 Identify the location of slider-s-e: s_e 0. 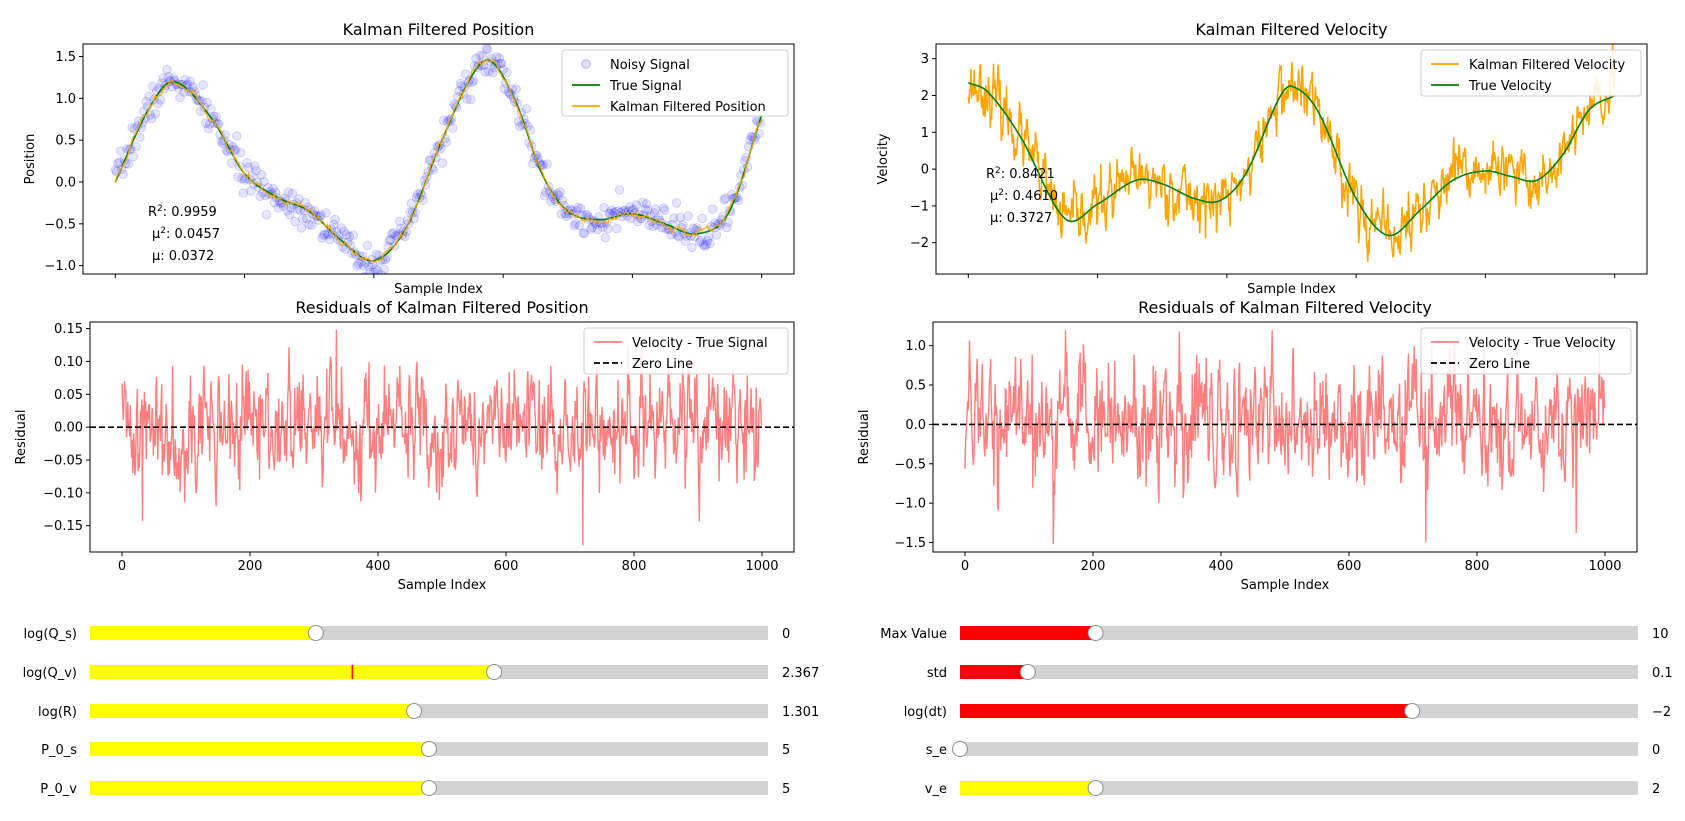
(1293, 750).